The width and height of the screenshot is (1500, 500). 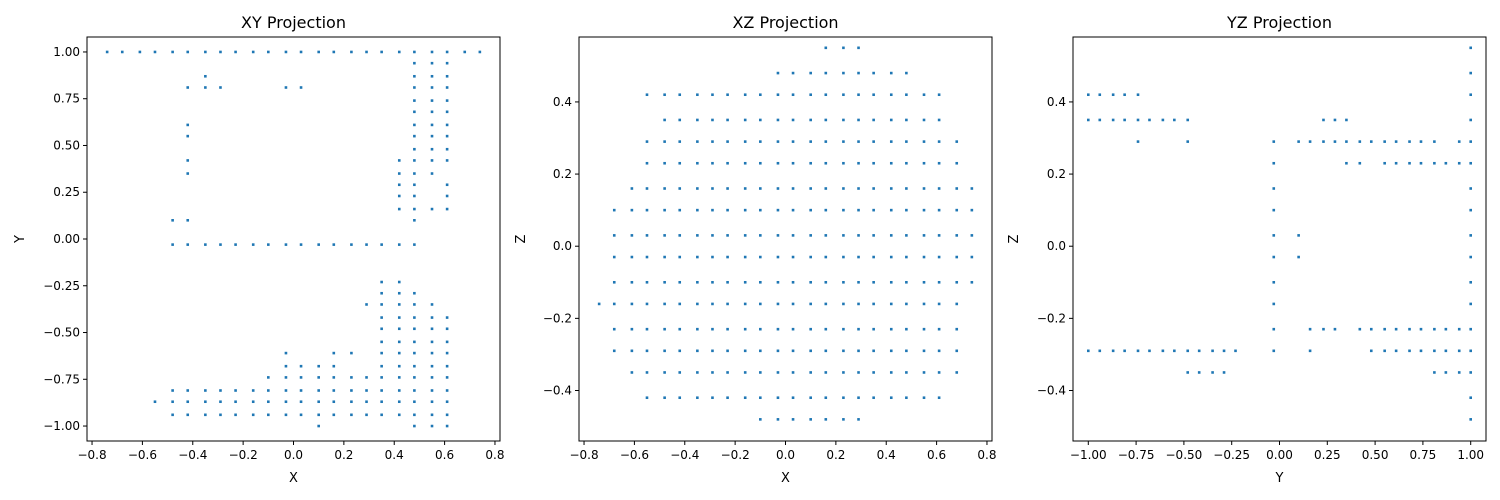 What do you see at coordinates (562, 246) in the screenshot?
I see `xz-ytick-label: 0.0` at bounding box center [562, 246].